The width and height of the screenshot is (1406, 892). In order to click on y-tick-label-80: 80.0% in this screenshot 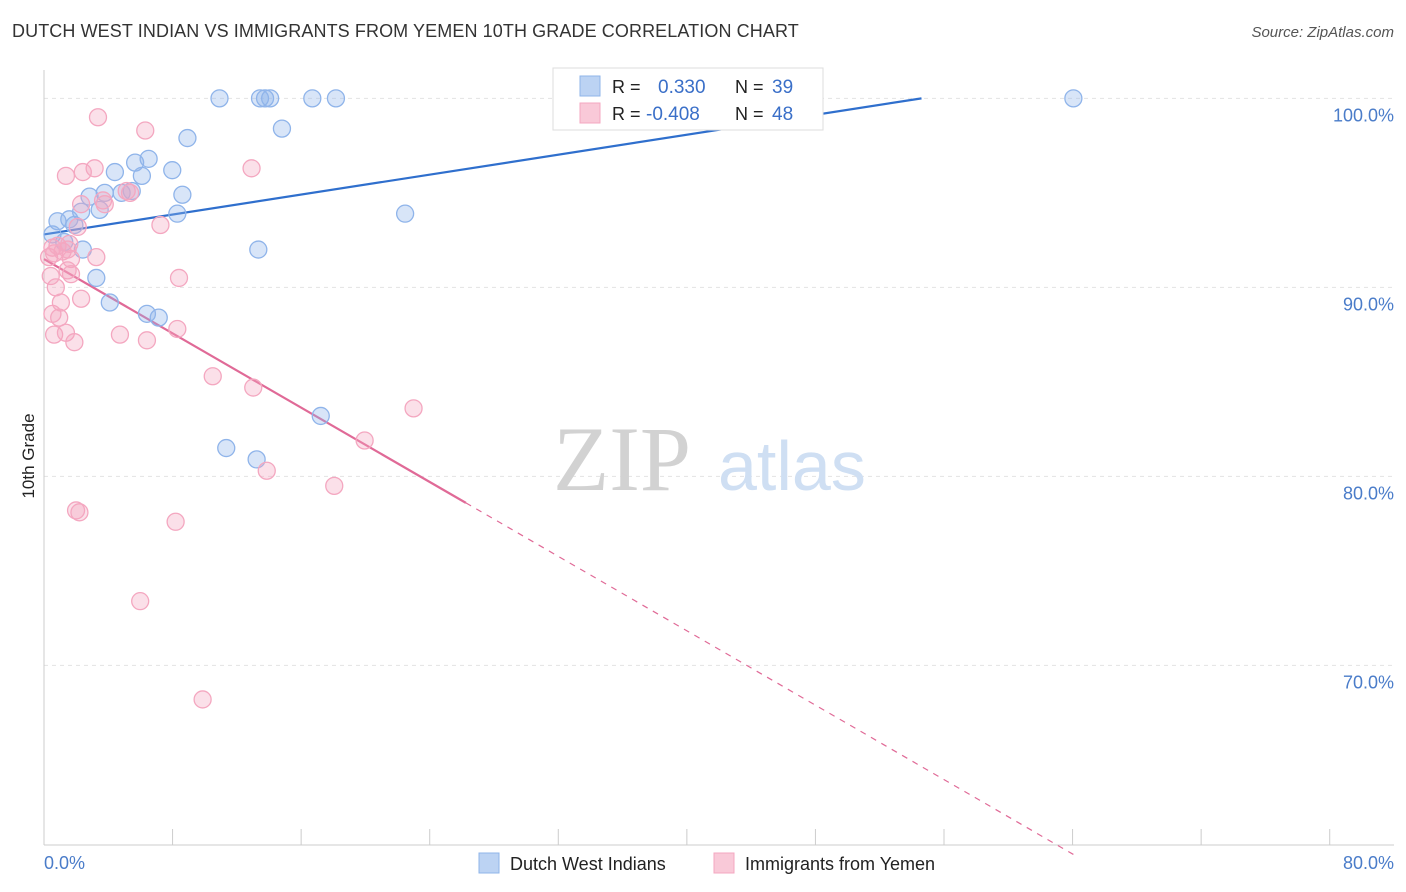, I will do `click(1368, 493)`.